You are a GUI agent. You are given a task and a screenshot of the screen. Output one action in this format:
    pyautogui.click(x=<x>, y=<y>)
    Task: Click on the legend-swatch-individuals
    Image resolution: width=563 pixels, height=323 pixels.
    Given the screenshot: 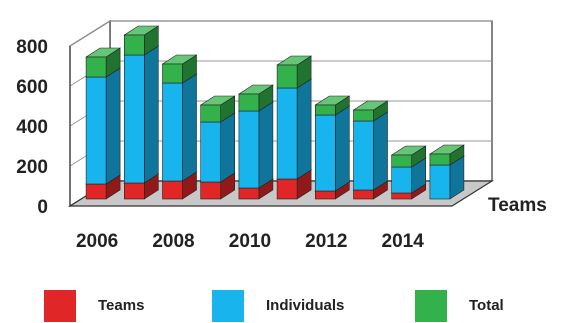 What is the action you would take?
    pyautogui.click(x=228, y=305)
    